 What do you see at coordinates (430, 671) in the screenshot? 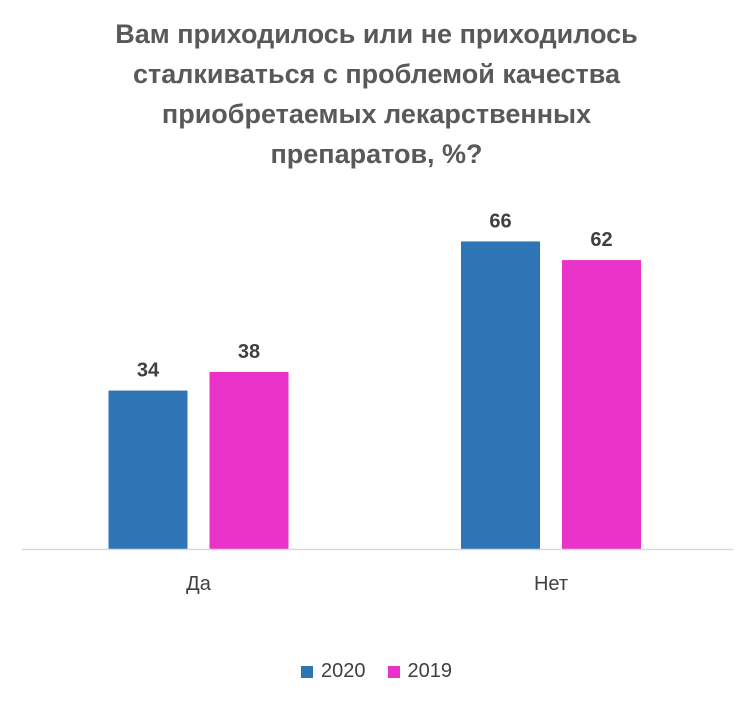
I see `legend-label-2019: 2019` at bounding box center [430, 671].